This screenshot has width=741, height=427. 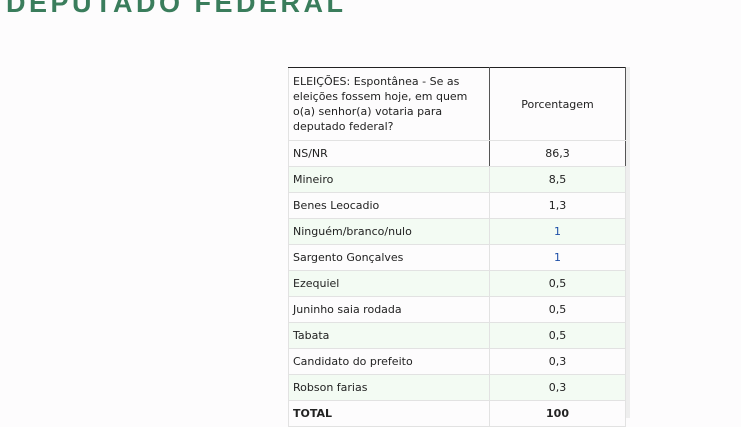 I want to click on table-row: Benes Leocadio 1,3, so click(x=457, y=205).